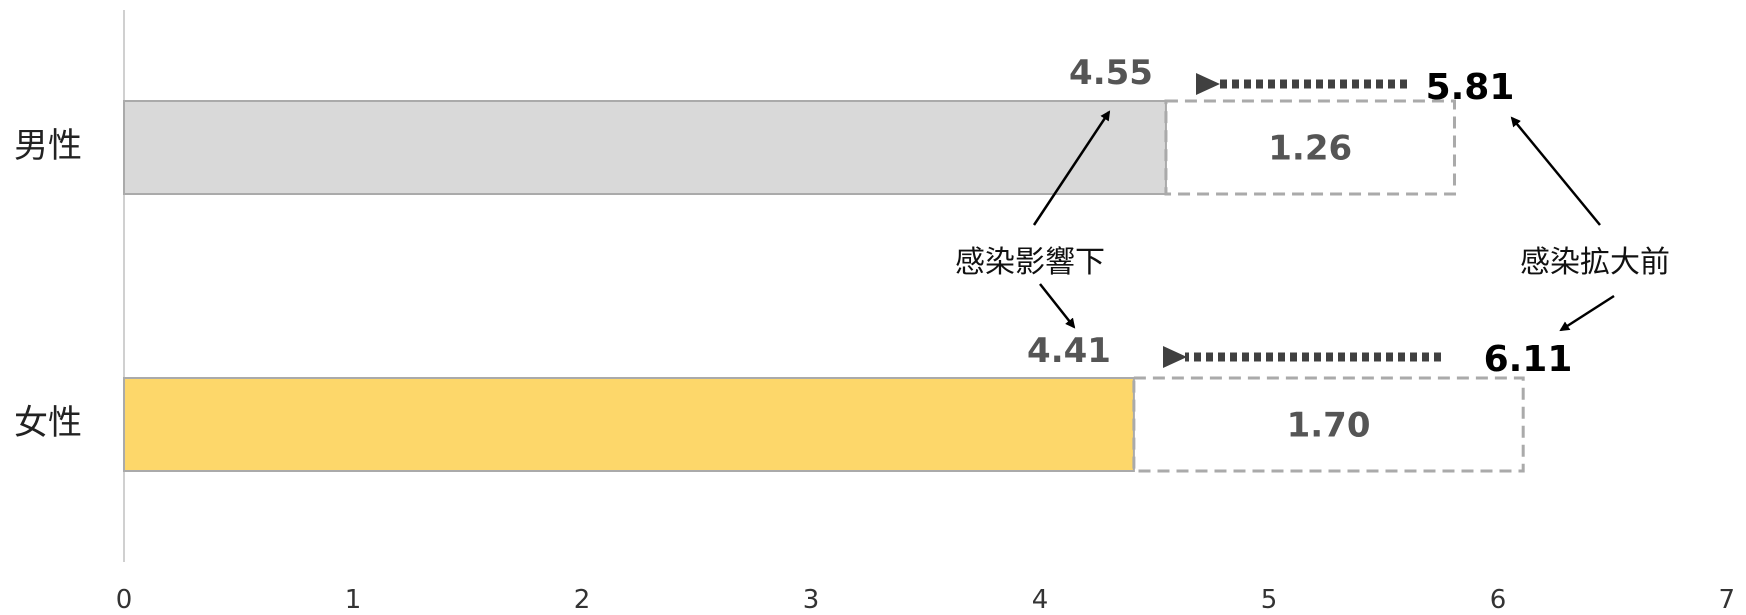 Image resolution: width=1746 pixels, height=615 pixels. Describe the element at coordinates (582, 600) in the screenshot. I see `x-tick-label: 2` at that location.